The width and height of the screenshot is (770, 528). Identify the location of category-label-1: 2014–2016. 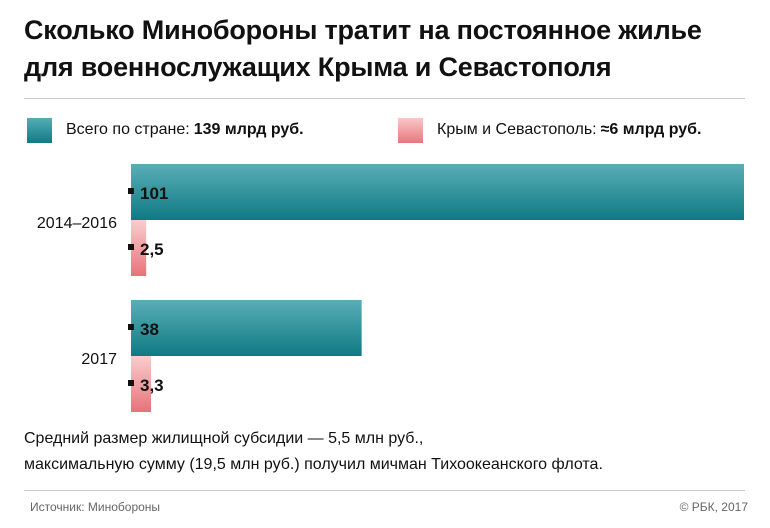
(77, 223).